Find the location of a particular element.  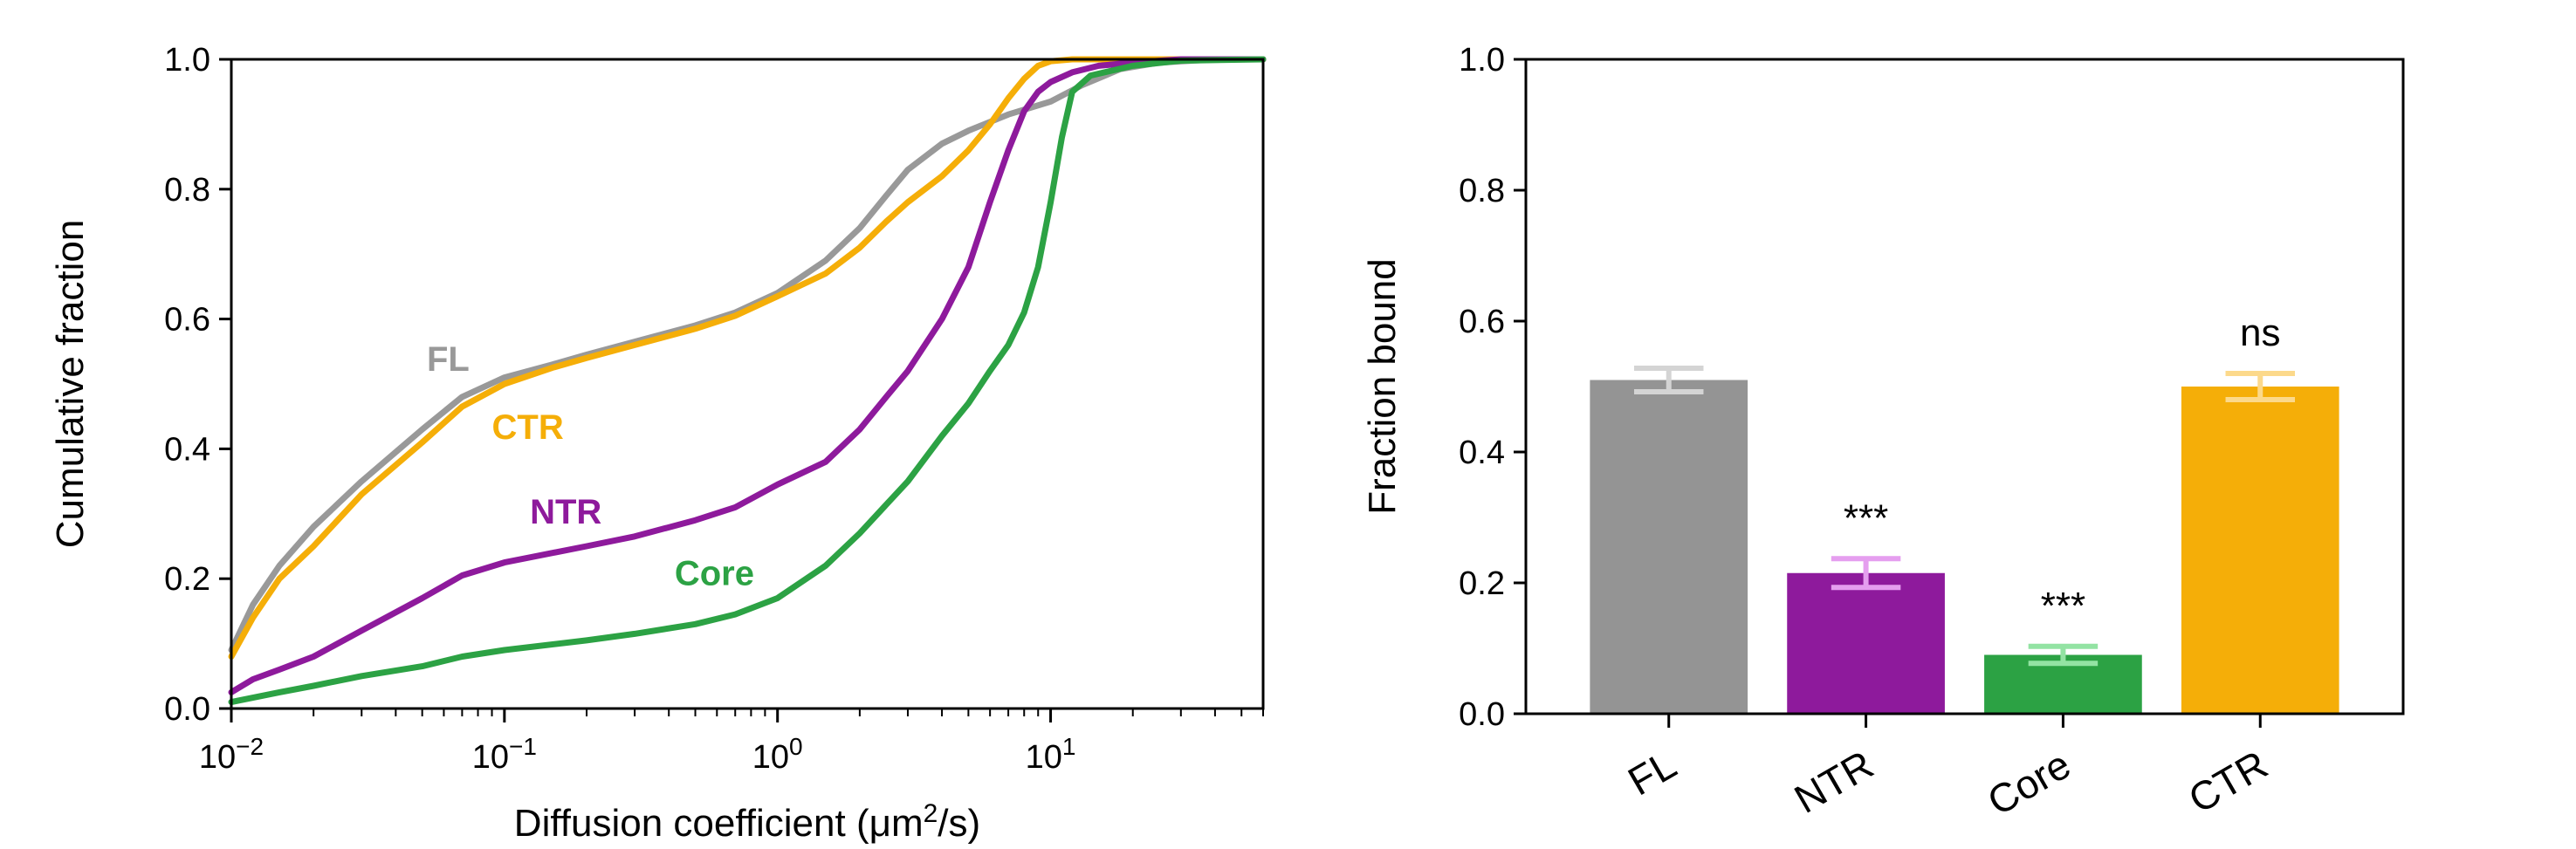

cdf-series-label-core: Core is located at coordinates (714, 574).